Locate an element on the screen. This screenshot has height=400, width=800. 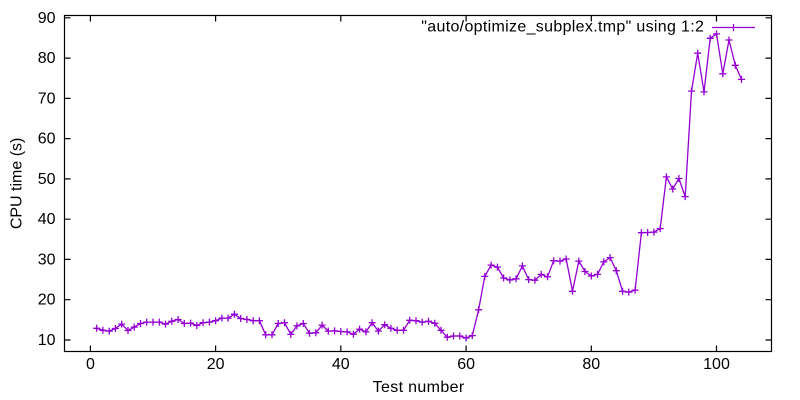
svg-text: 90 is located at coordinates (47, 18).